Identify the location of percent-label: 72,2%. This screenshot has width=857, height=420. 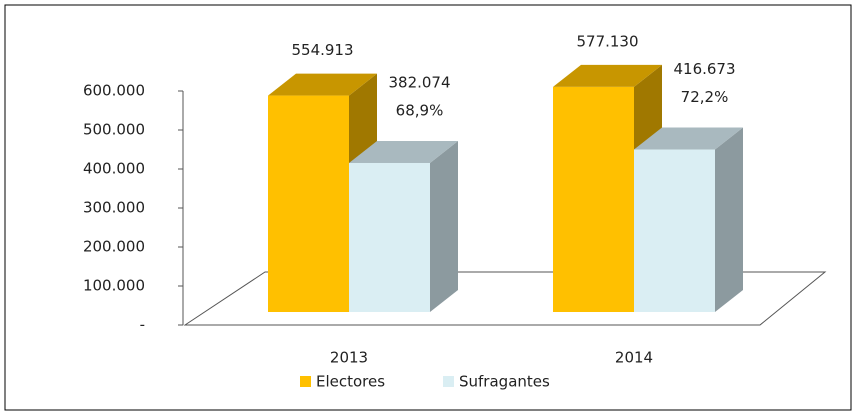
(705, 97).